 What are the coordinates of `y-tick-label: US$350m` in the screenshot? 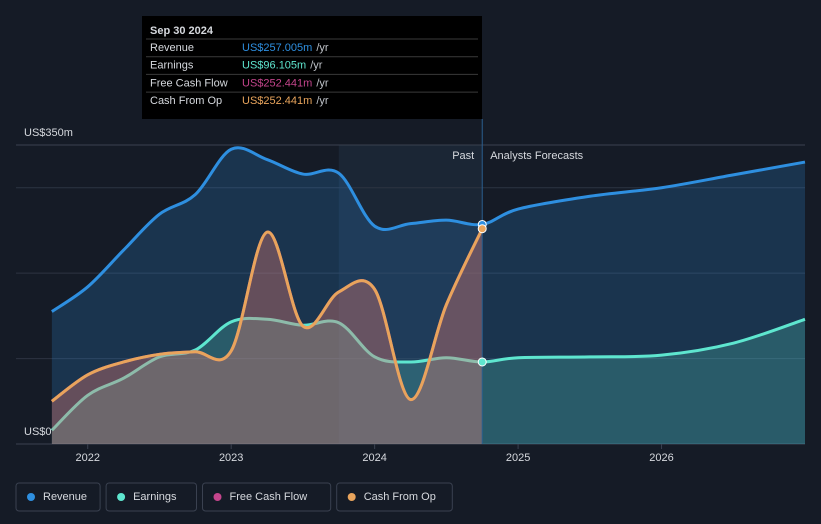 It's located at (48, 133).